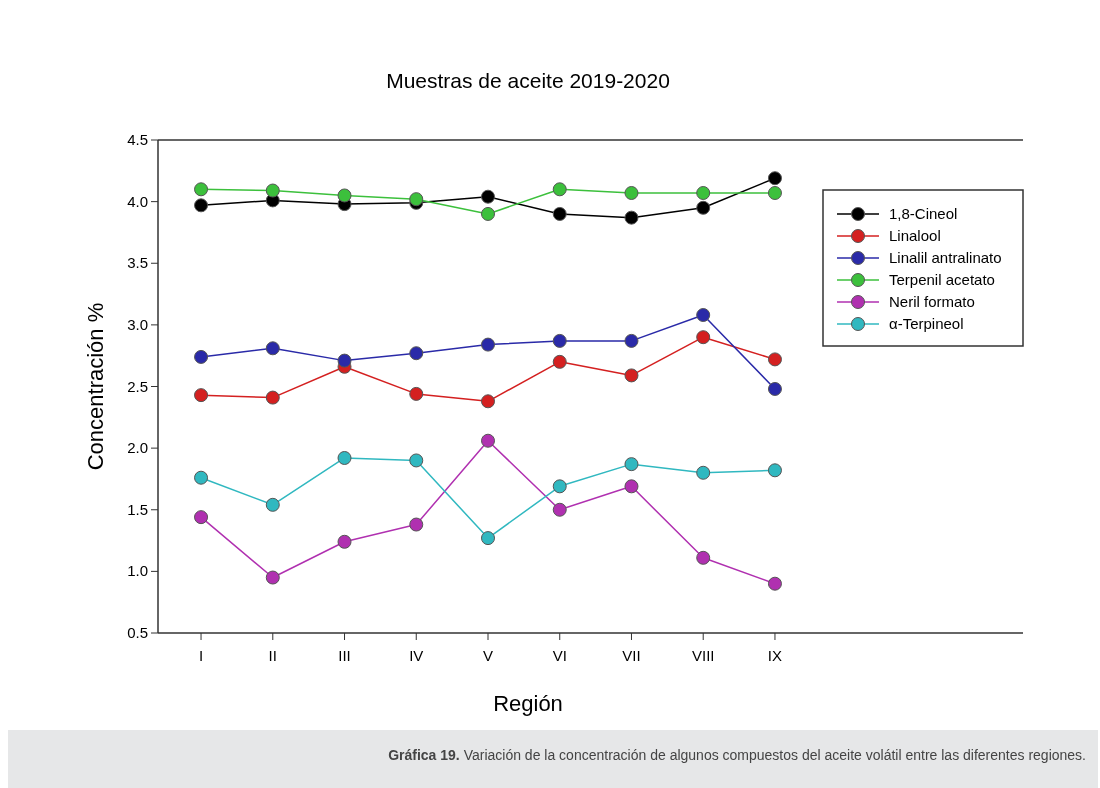 The width and height of the screenshot is (1100, 788). What do you see at coordinates (945, 257) in the screenshot?
I see `legend-label: Linalil antralinato` at bounding box center [945, 257].